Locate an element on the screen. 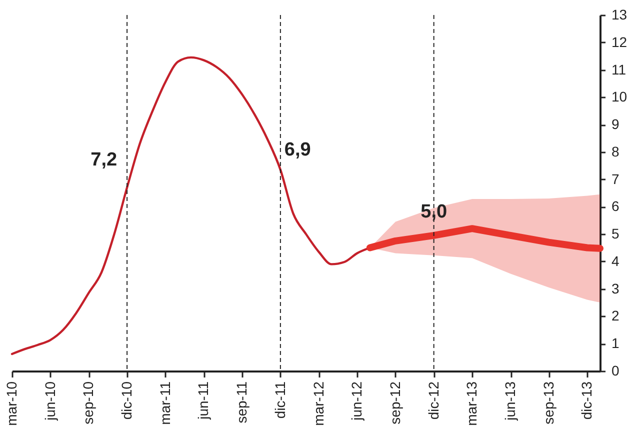 This screenshot has width=631, height=441. y-tick-label: 11 is located at coordinates (619, 69).